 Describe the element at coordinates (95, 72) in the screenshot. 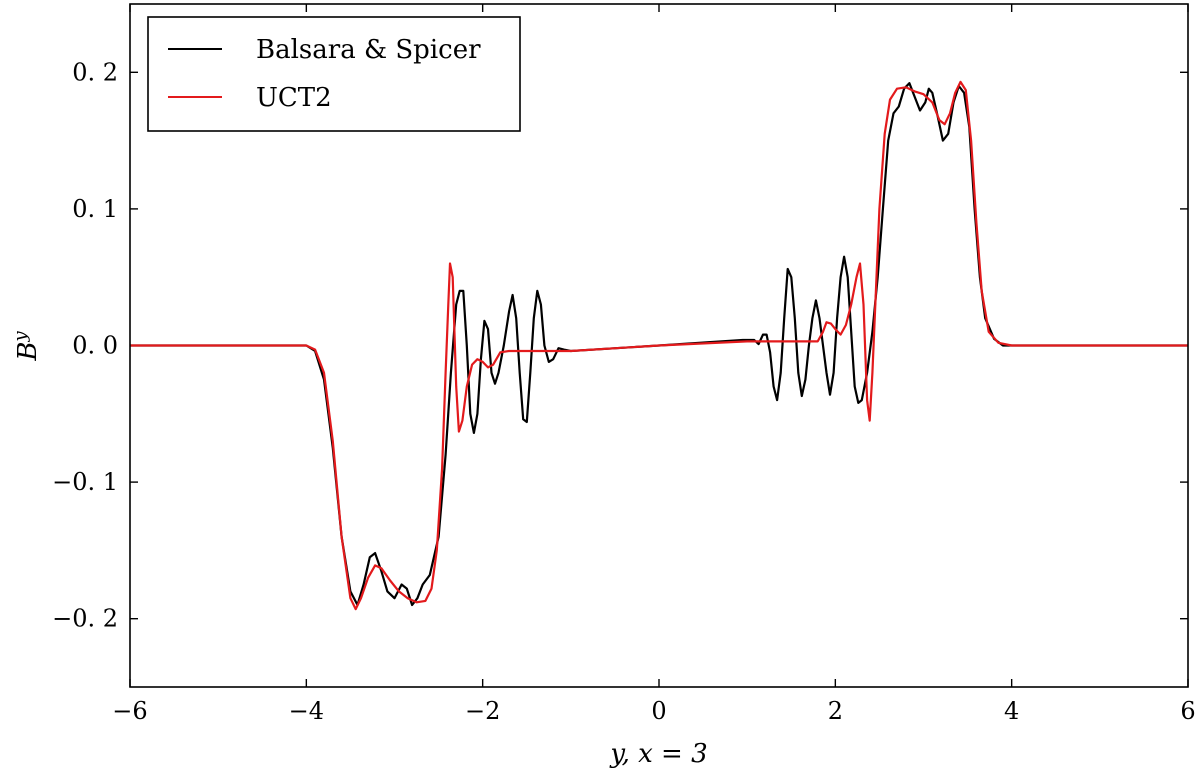

I see `y-tick-label: 0. 2` at that location.